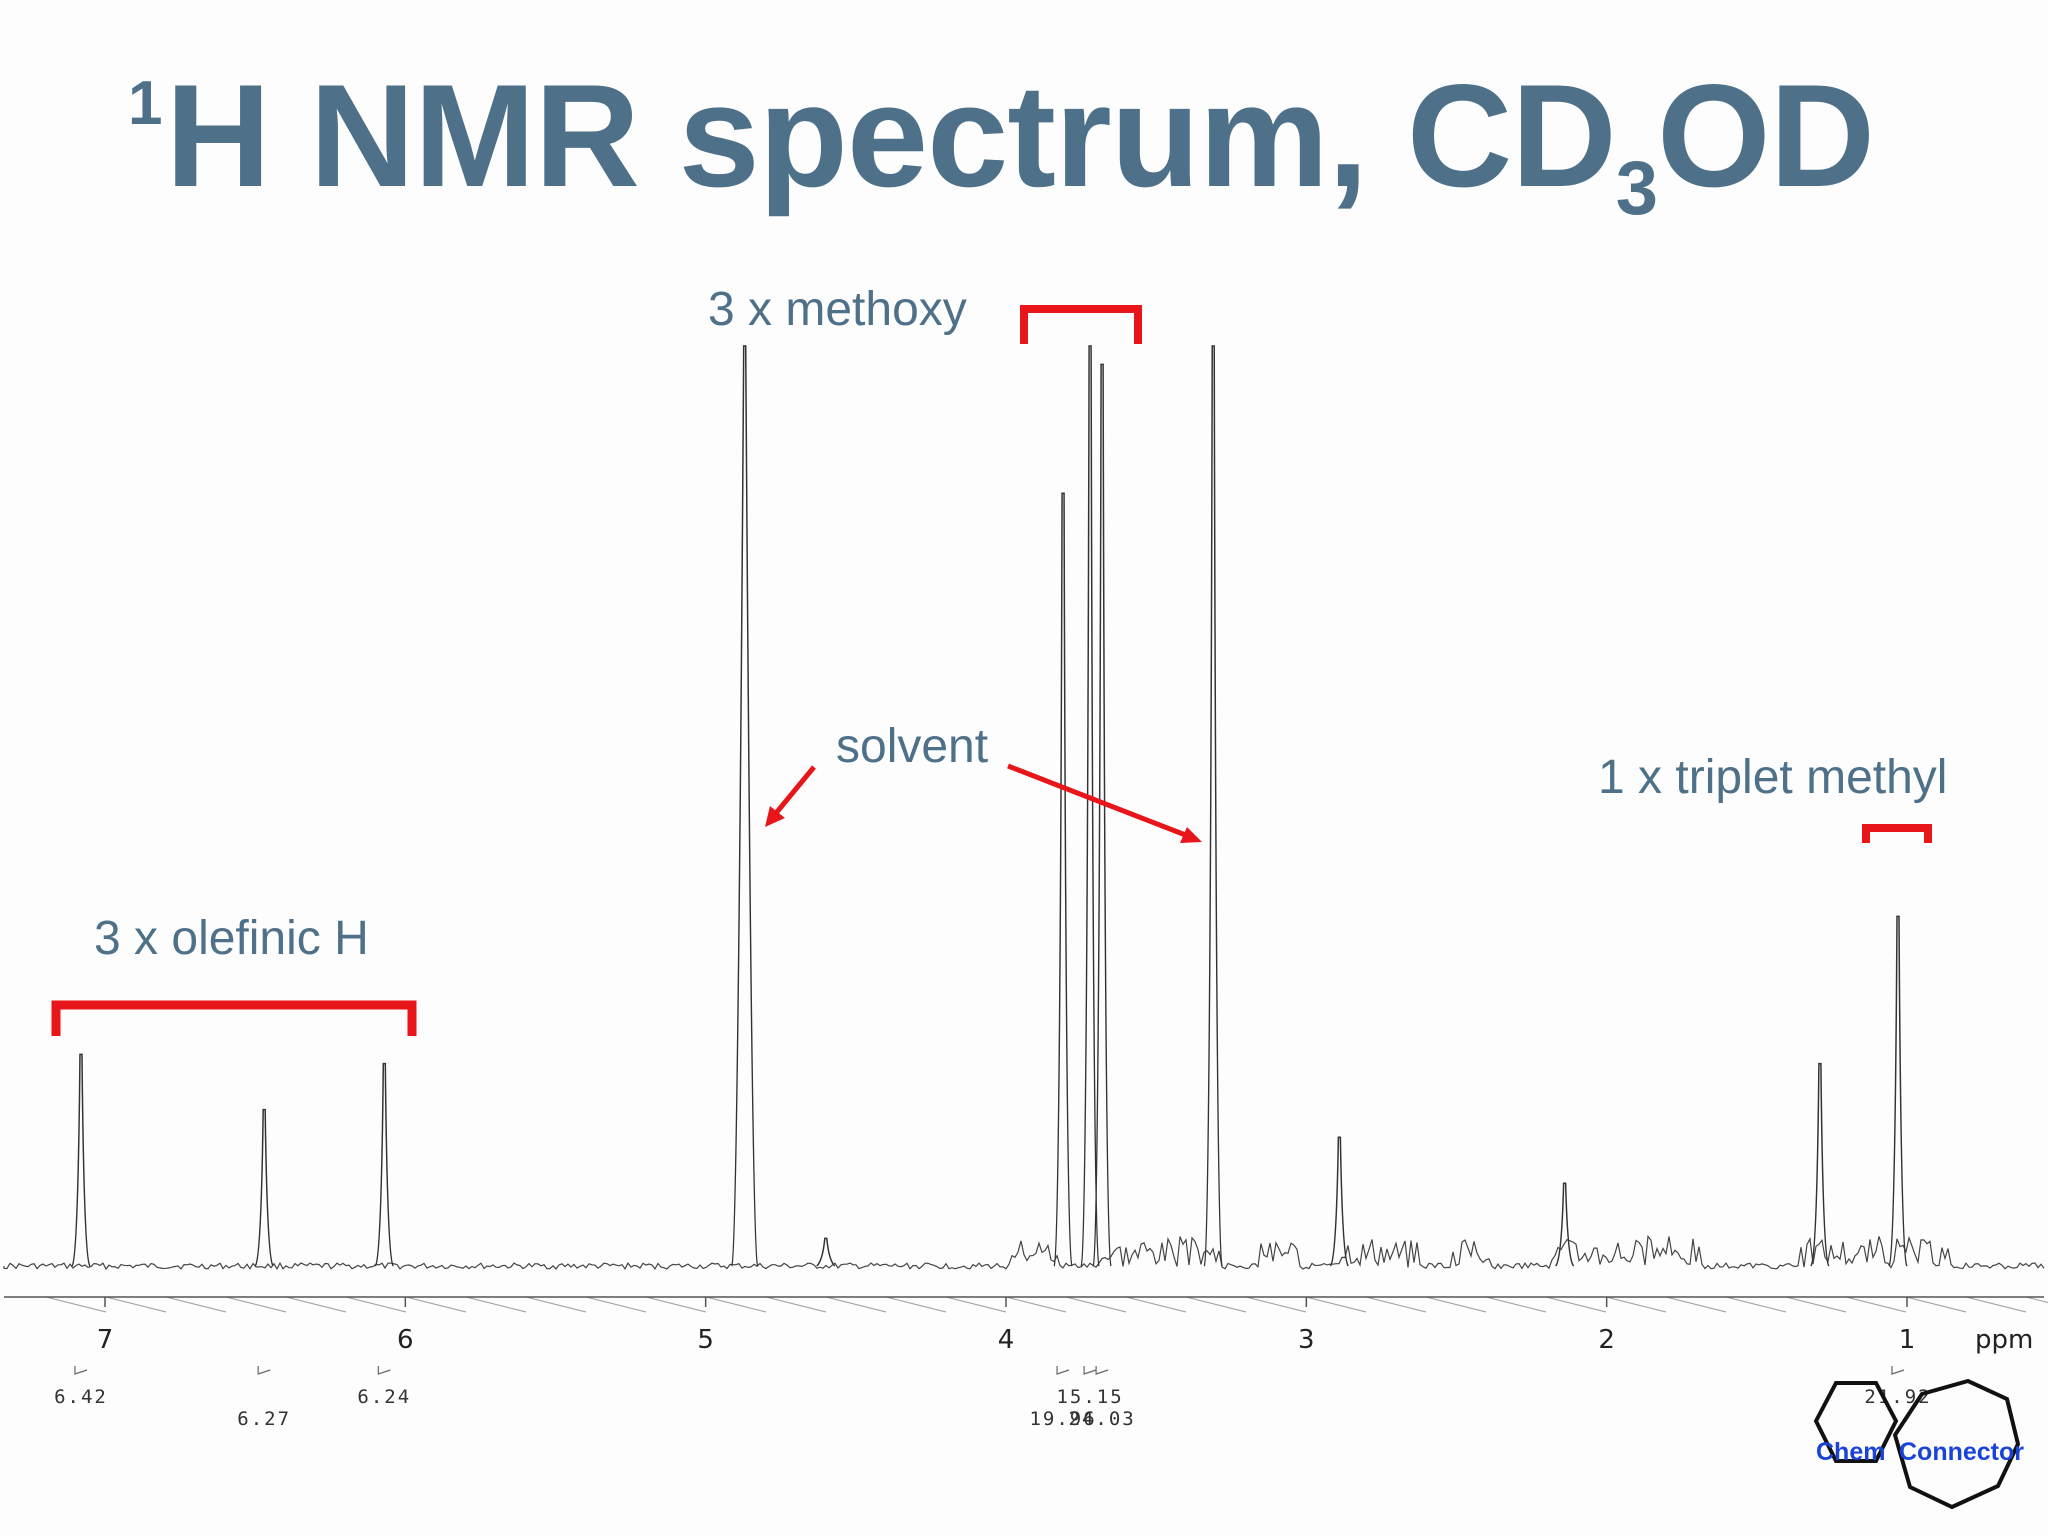 The image size is (2048, 1536). Describe the element at coordinates (912, 746) in the screenshot. I see `annotation-solvent: solvent` at that location.